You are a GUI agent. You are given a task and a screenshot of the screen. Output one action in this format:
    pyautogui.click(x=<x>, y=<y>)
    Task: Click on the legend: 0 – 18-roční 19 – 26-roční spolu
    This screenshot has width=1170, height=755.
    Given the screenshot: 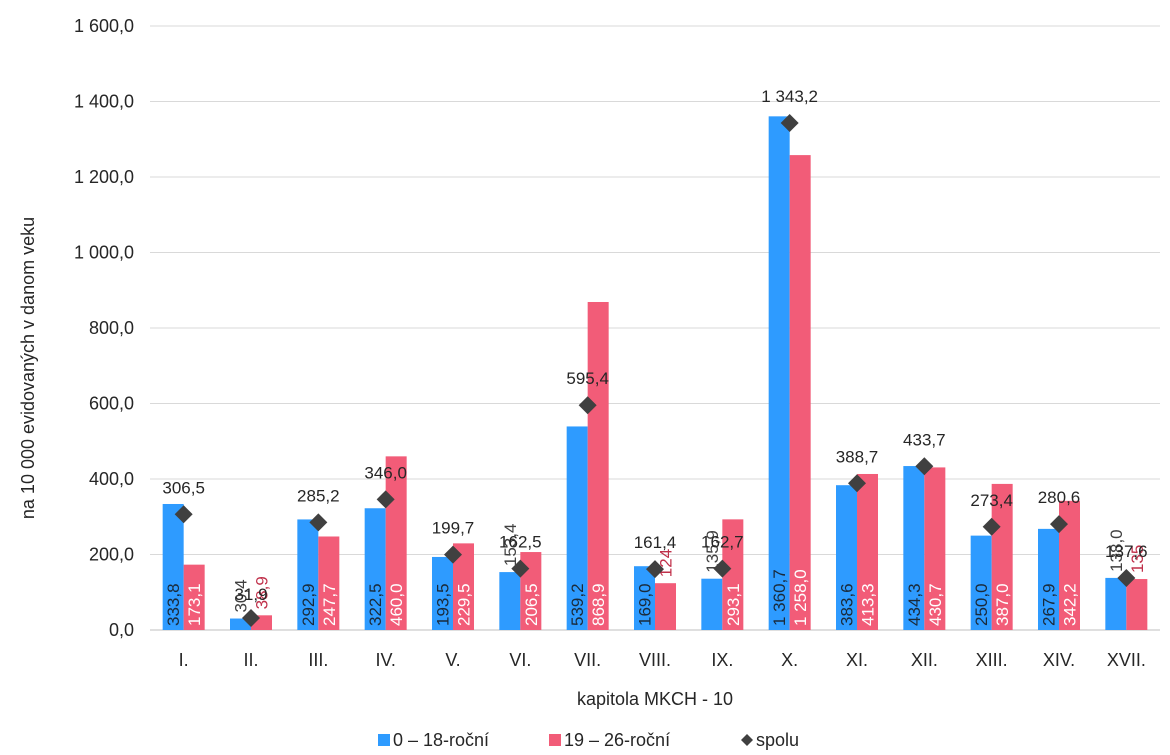 What is the action you would take?
    pyautogui.click(x=588, y=740)
    